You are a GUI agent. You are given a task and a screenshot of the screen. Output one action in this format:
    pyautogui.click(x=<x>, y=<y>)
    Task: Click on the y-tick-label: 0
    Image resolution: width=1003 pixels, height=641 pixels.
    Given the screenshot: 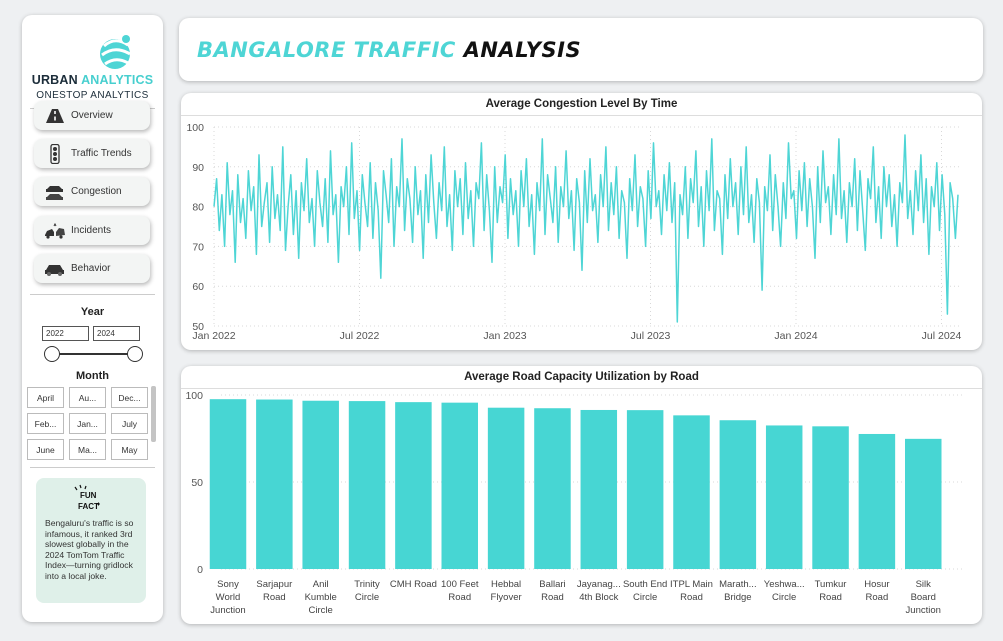 What is the action you would take?
    pyautogui.click(x=200, y=570)
    